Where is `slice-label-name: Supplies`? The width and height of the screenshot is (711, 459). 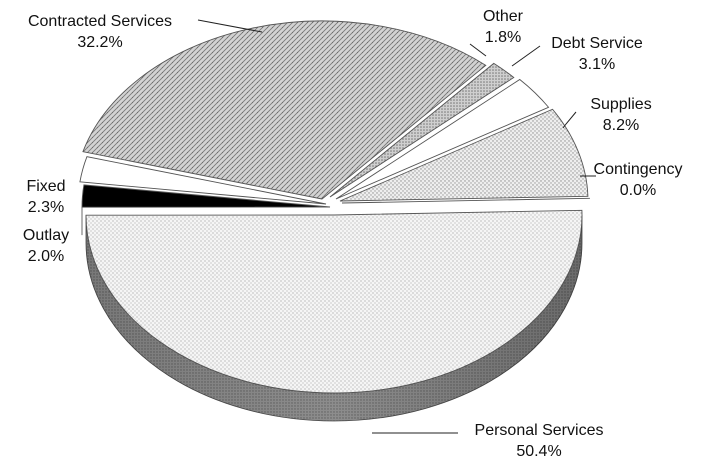 slice-label-name: Supplies is located at coordinates (620, 104).